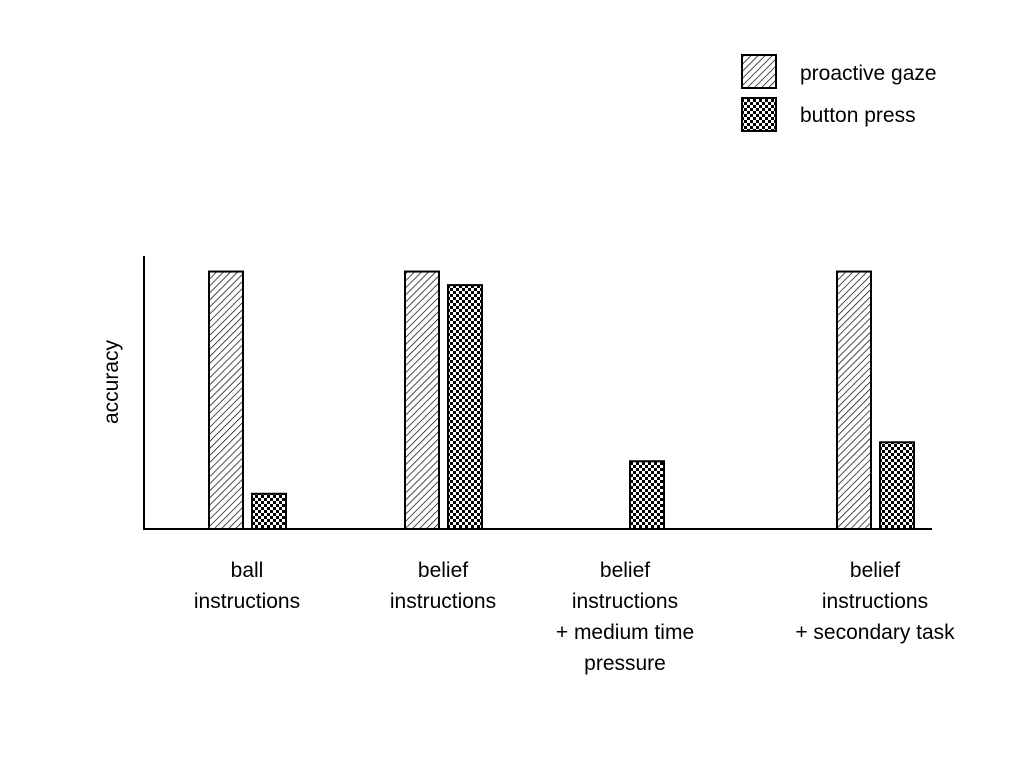 Image resolution: width=1024 pixels, height=768 pixels. What do you see at coordinates (247, 586) in the screenshot?
I see `x-tick-label-0: ball instructions` at bounding box center [247, 586].